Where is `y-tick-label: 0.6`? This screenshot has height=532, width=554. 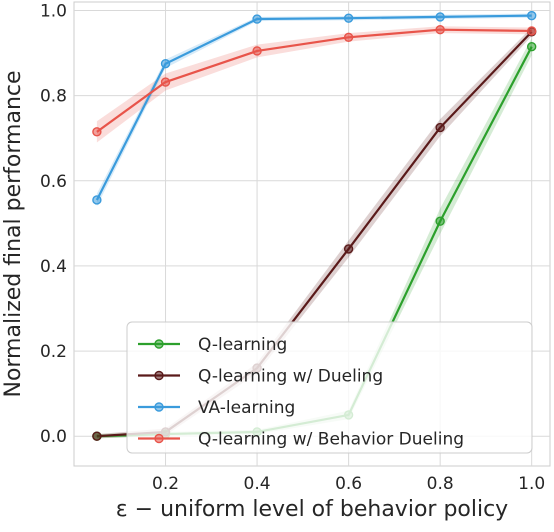
y-tick-label: 0.6 is located at coordinates (53, 182).